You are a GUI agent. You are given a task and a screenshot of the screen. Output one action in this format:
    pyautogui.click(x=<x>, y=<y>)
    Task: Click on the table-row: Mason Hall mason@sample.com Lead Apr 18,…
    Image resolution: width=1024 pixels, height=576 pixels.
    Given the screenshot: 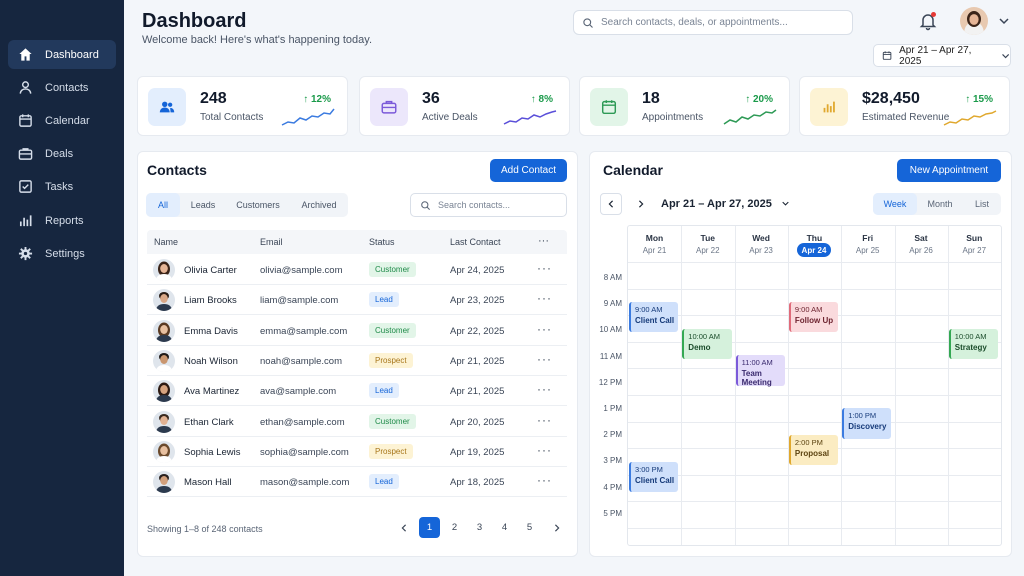 What is the action you would take?
    pyautogui.click(x=357, y=482)
    